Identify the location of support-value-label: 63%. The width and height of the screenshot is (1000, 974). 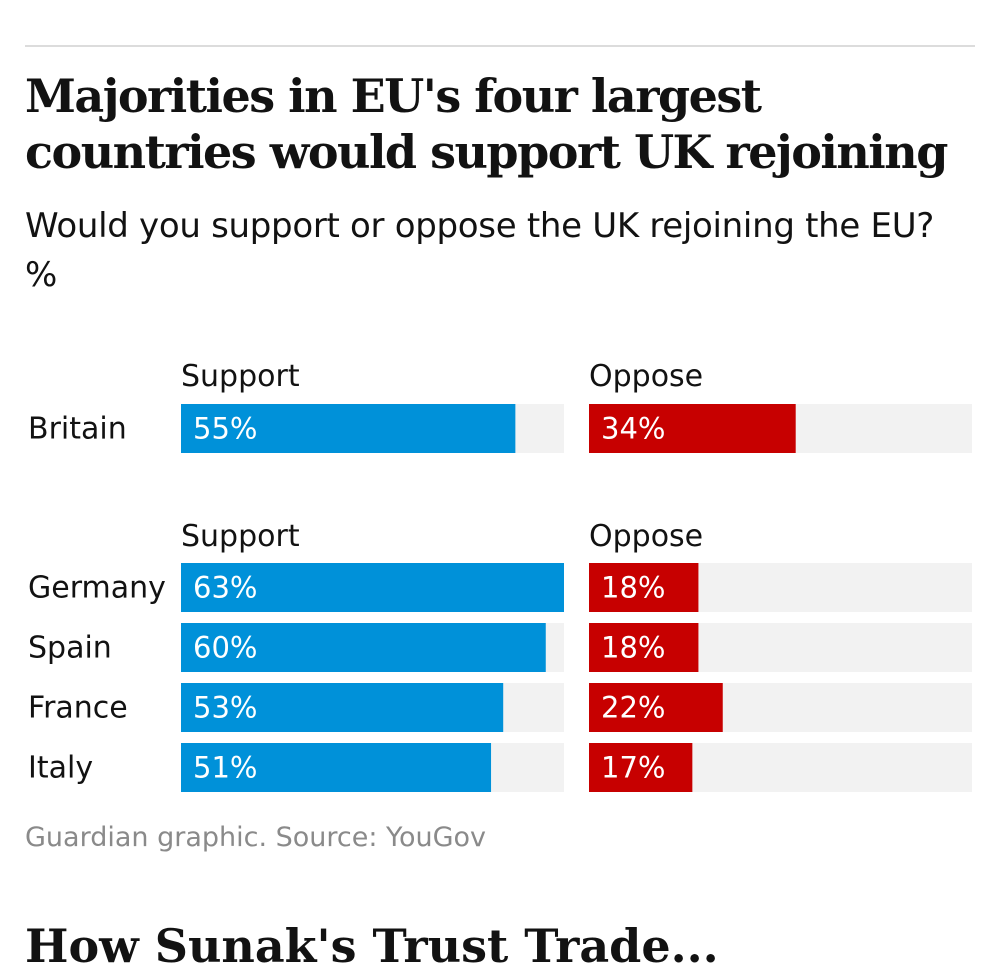
(225, 588).